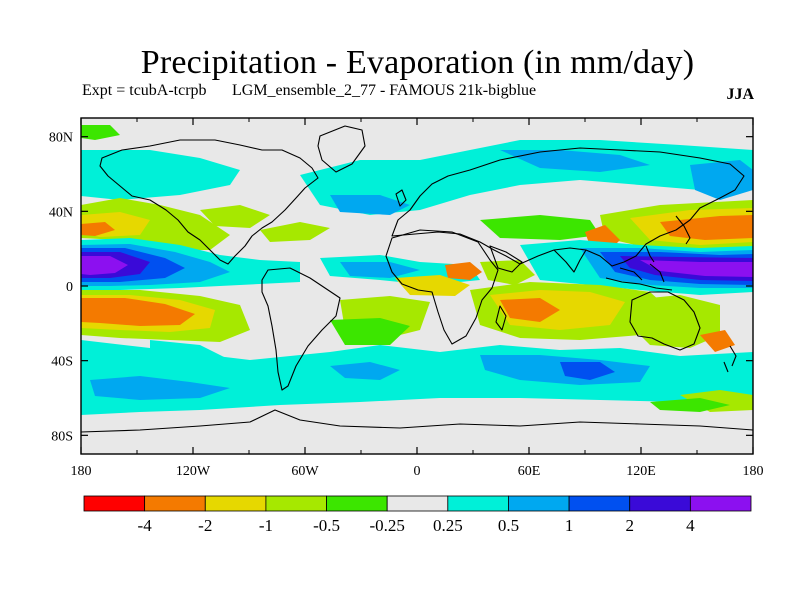  Describe the element at coordinates (205, 525) in the screenshot. I see `colorbar-label: -2` at that location.